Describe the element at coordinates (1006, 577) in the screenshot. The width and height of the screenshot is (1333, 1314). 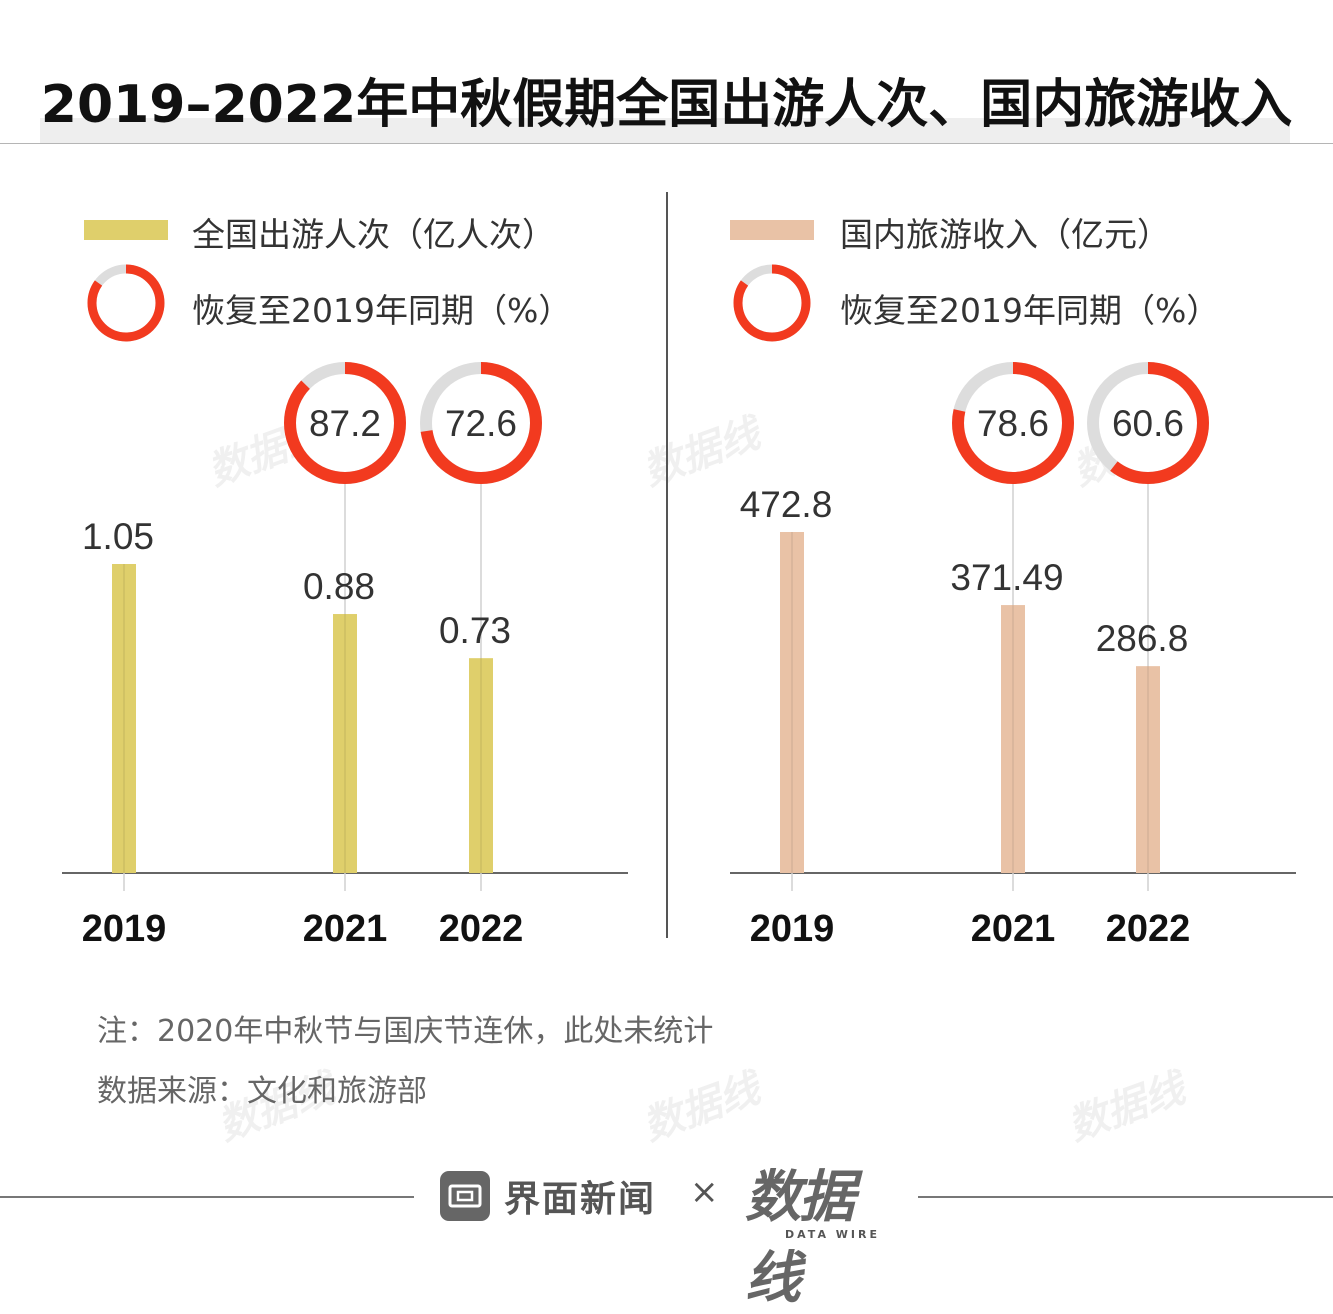
I see `value-label: 371.49` at that location.